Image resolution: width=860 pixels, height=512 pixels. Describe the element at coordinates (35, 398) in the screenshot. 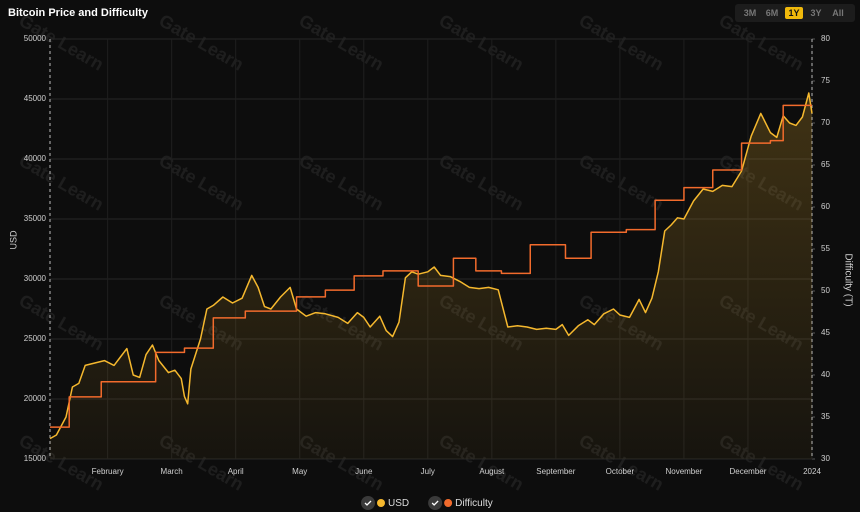

I see `y-tick-label: 20000` at that location.